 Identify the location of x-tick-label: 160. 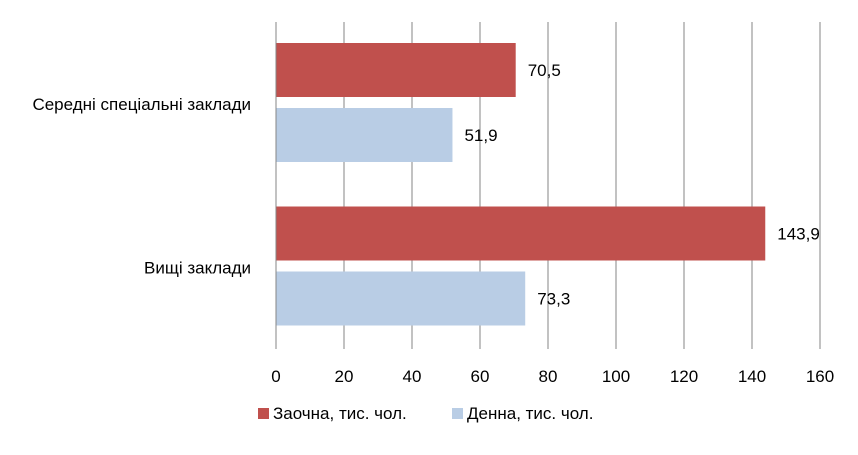
(820, 376).